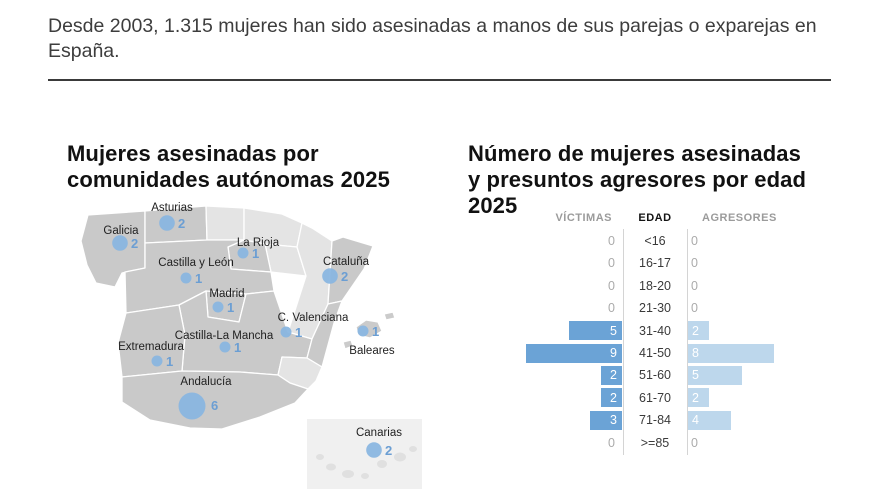  I want to click on value-cataluna: 2, so click(344, 276).